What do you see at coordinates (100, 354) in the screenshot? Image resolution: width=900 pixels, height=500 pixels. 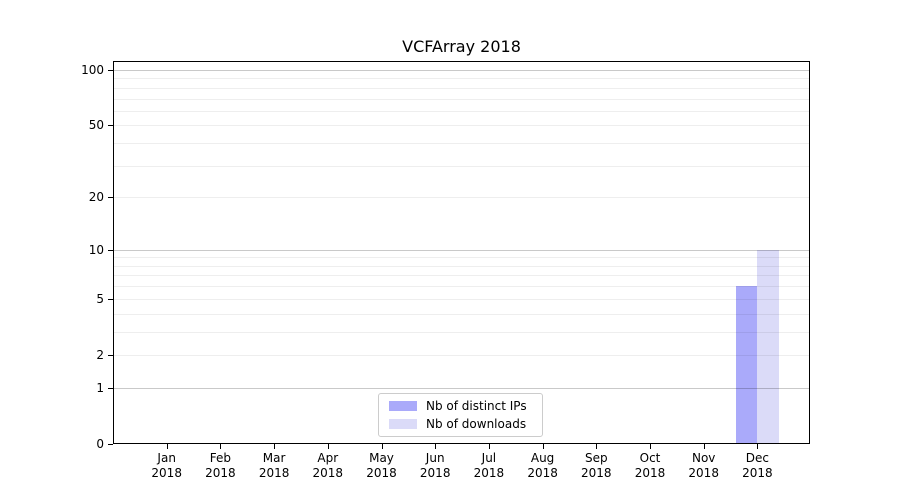 I see `y-axis-tick-label: 2` at bounding box center [100, 354].